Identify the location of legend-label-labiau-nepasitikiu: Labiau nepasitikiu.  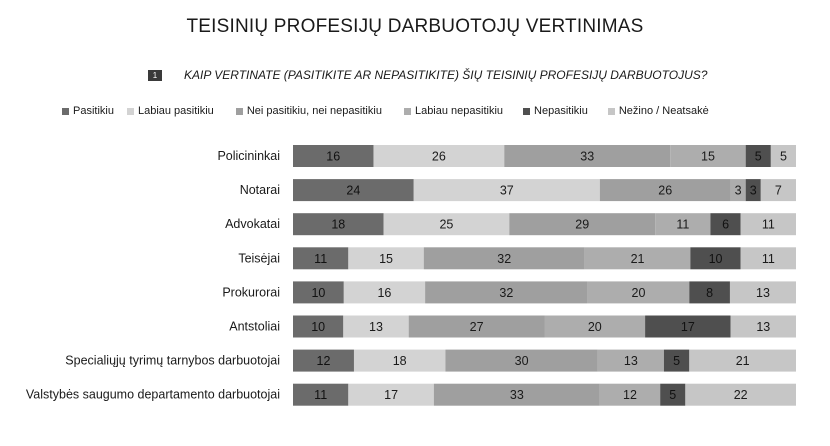
(459, 111).